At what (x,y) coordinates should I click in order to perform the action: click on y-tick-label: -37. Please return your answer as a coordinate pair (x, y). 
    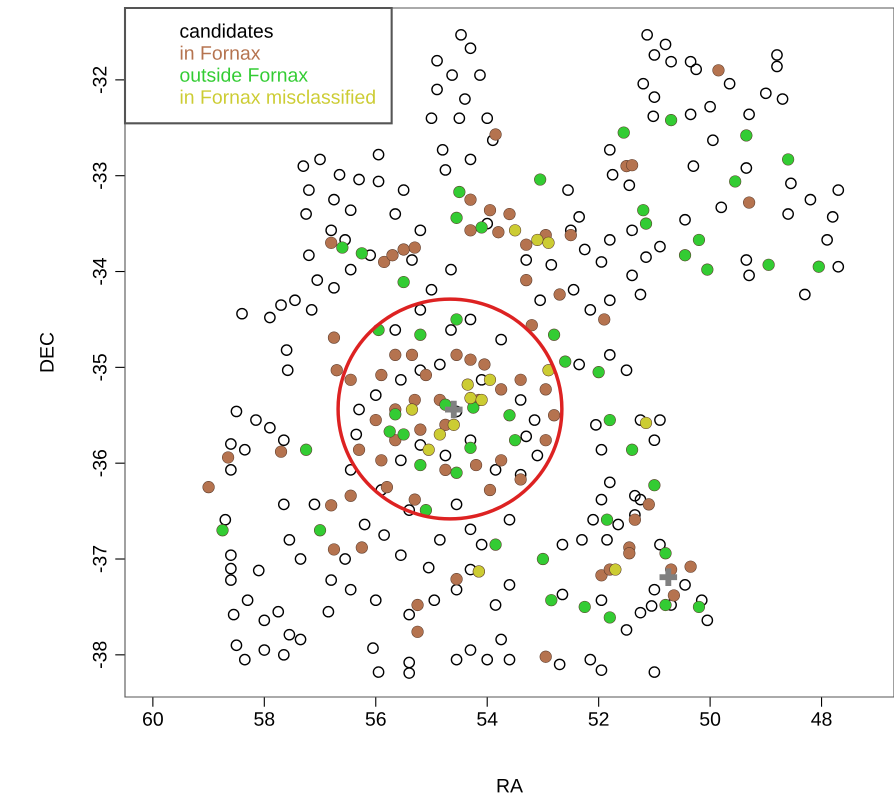
    Looking at the image, I should click on (99, 559).